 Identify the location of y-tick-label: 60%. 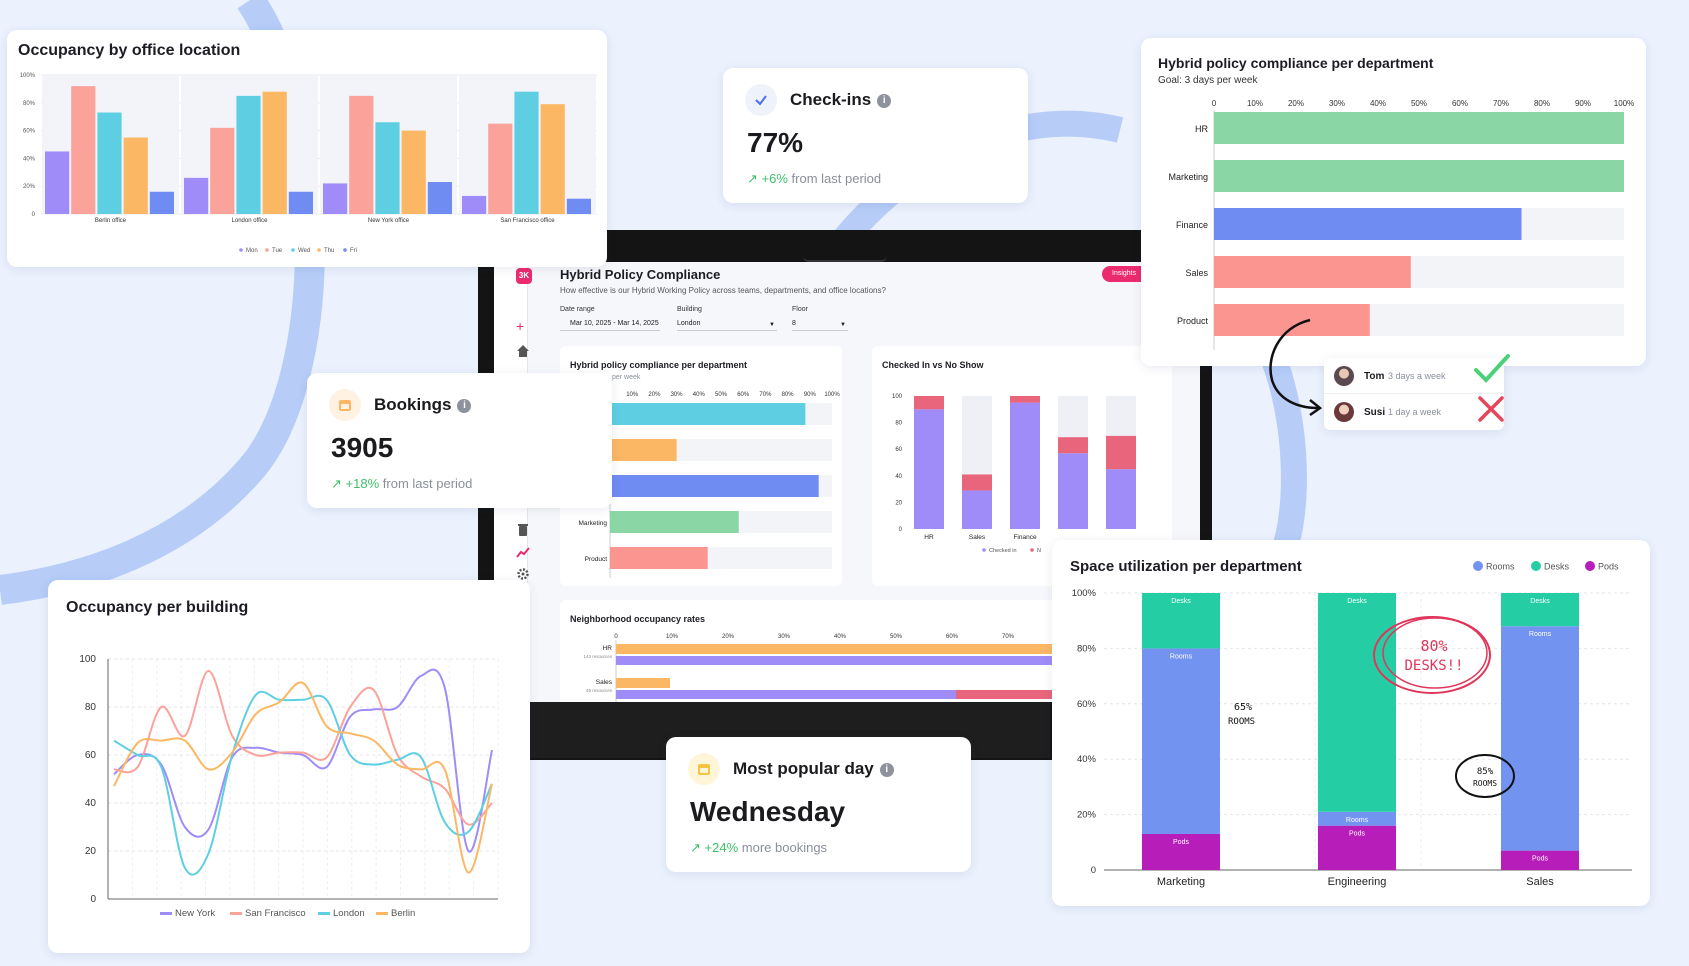
(1087, 704).